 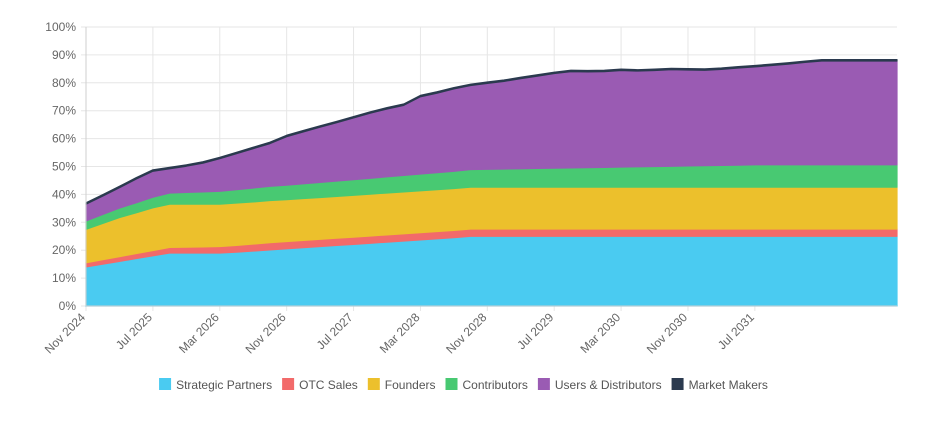 What do you see at coordinates (736, 331) in the screenshot?
I see `x-tick-label: Jul 2031` at bounding box center [736, 331].